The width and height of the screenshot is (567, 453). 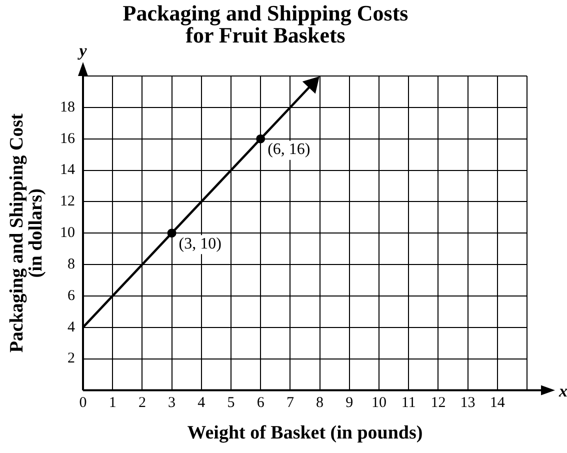 I want to click on x-tick-label: 4, so click(x=202, y=403).